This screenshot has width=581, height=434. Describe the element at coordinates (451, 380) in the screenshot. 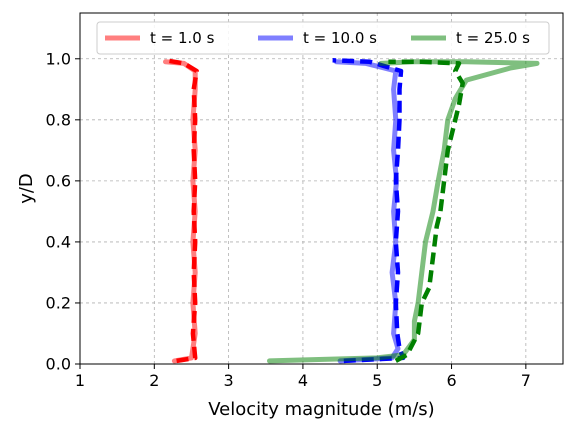

I see `x-tick-label: 6` at that location.